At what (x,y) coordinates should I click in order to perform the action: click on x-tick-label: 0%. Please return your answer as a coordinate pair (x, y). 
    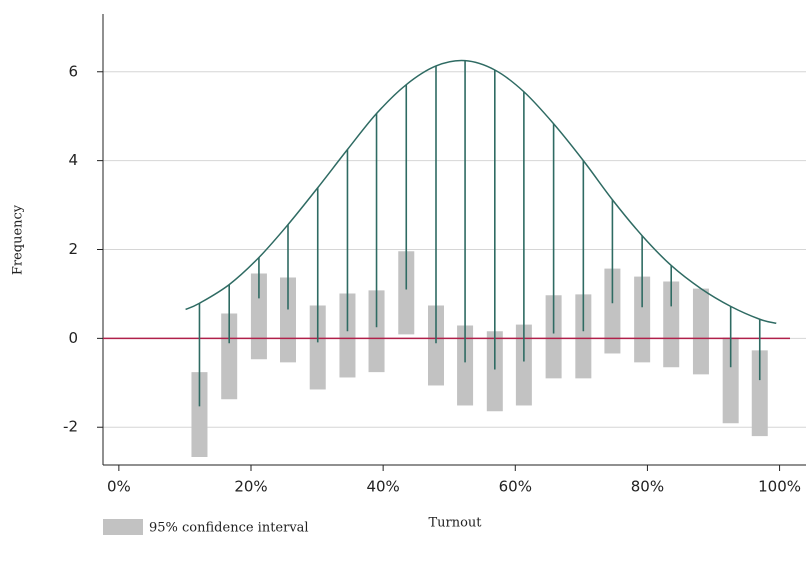
    Looking at the image, I should click on (119, 487).